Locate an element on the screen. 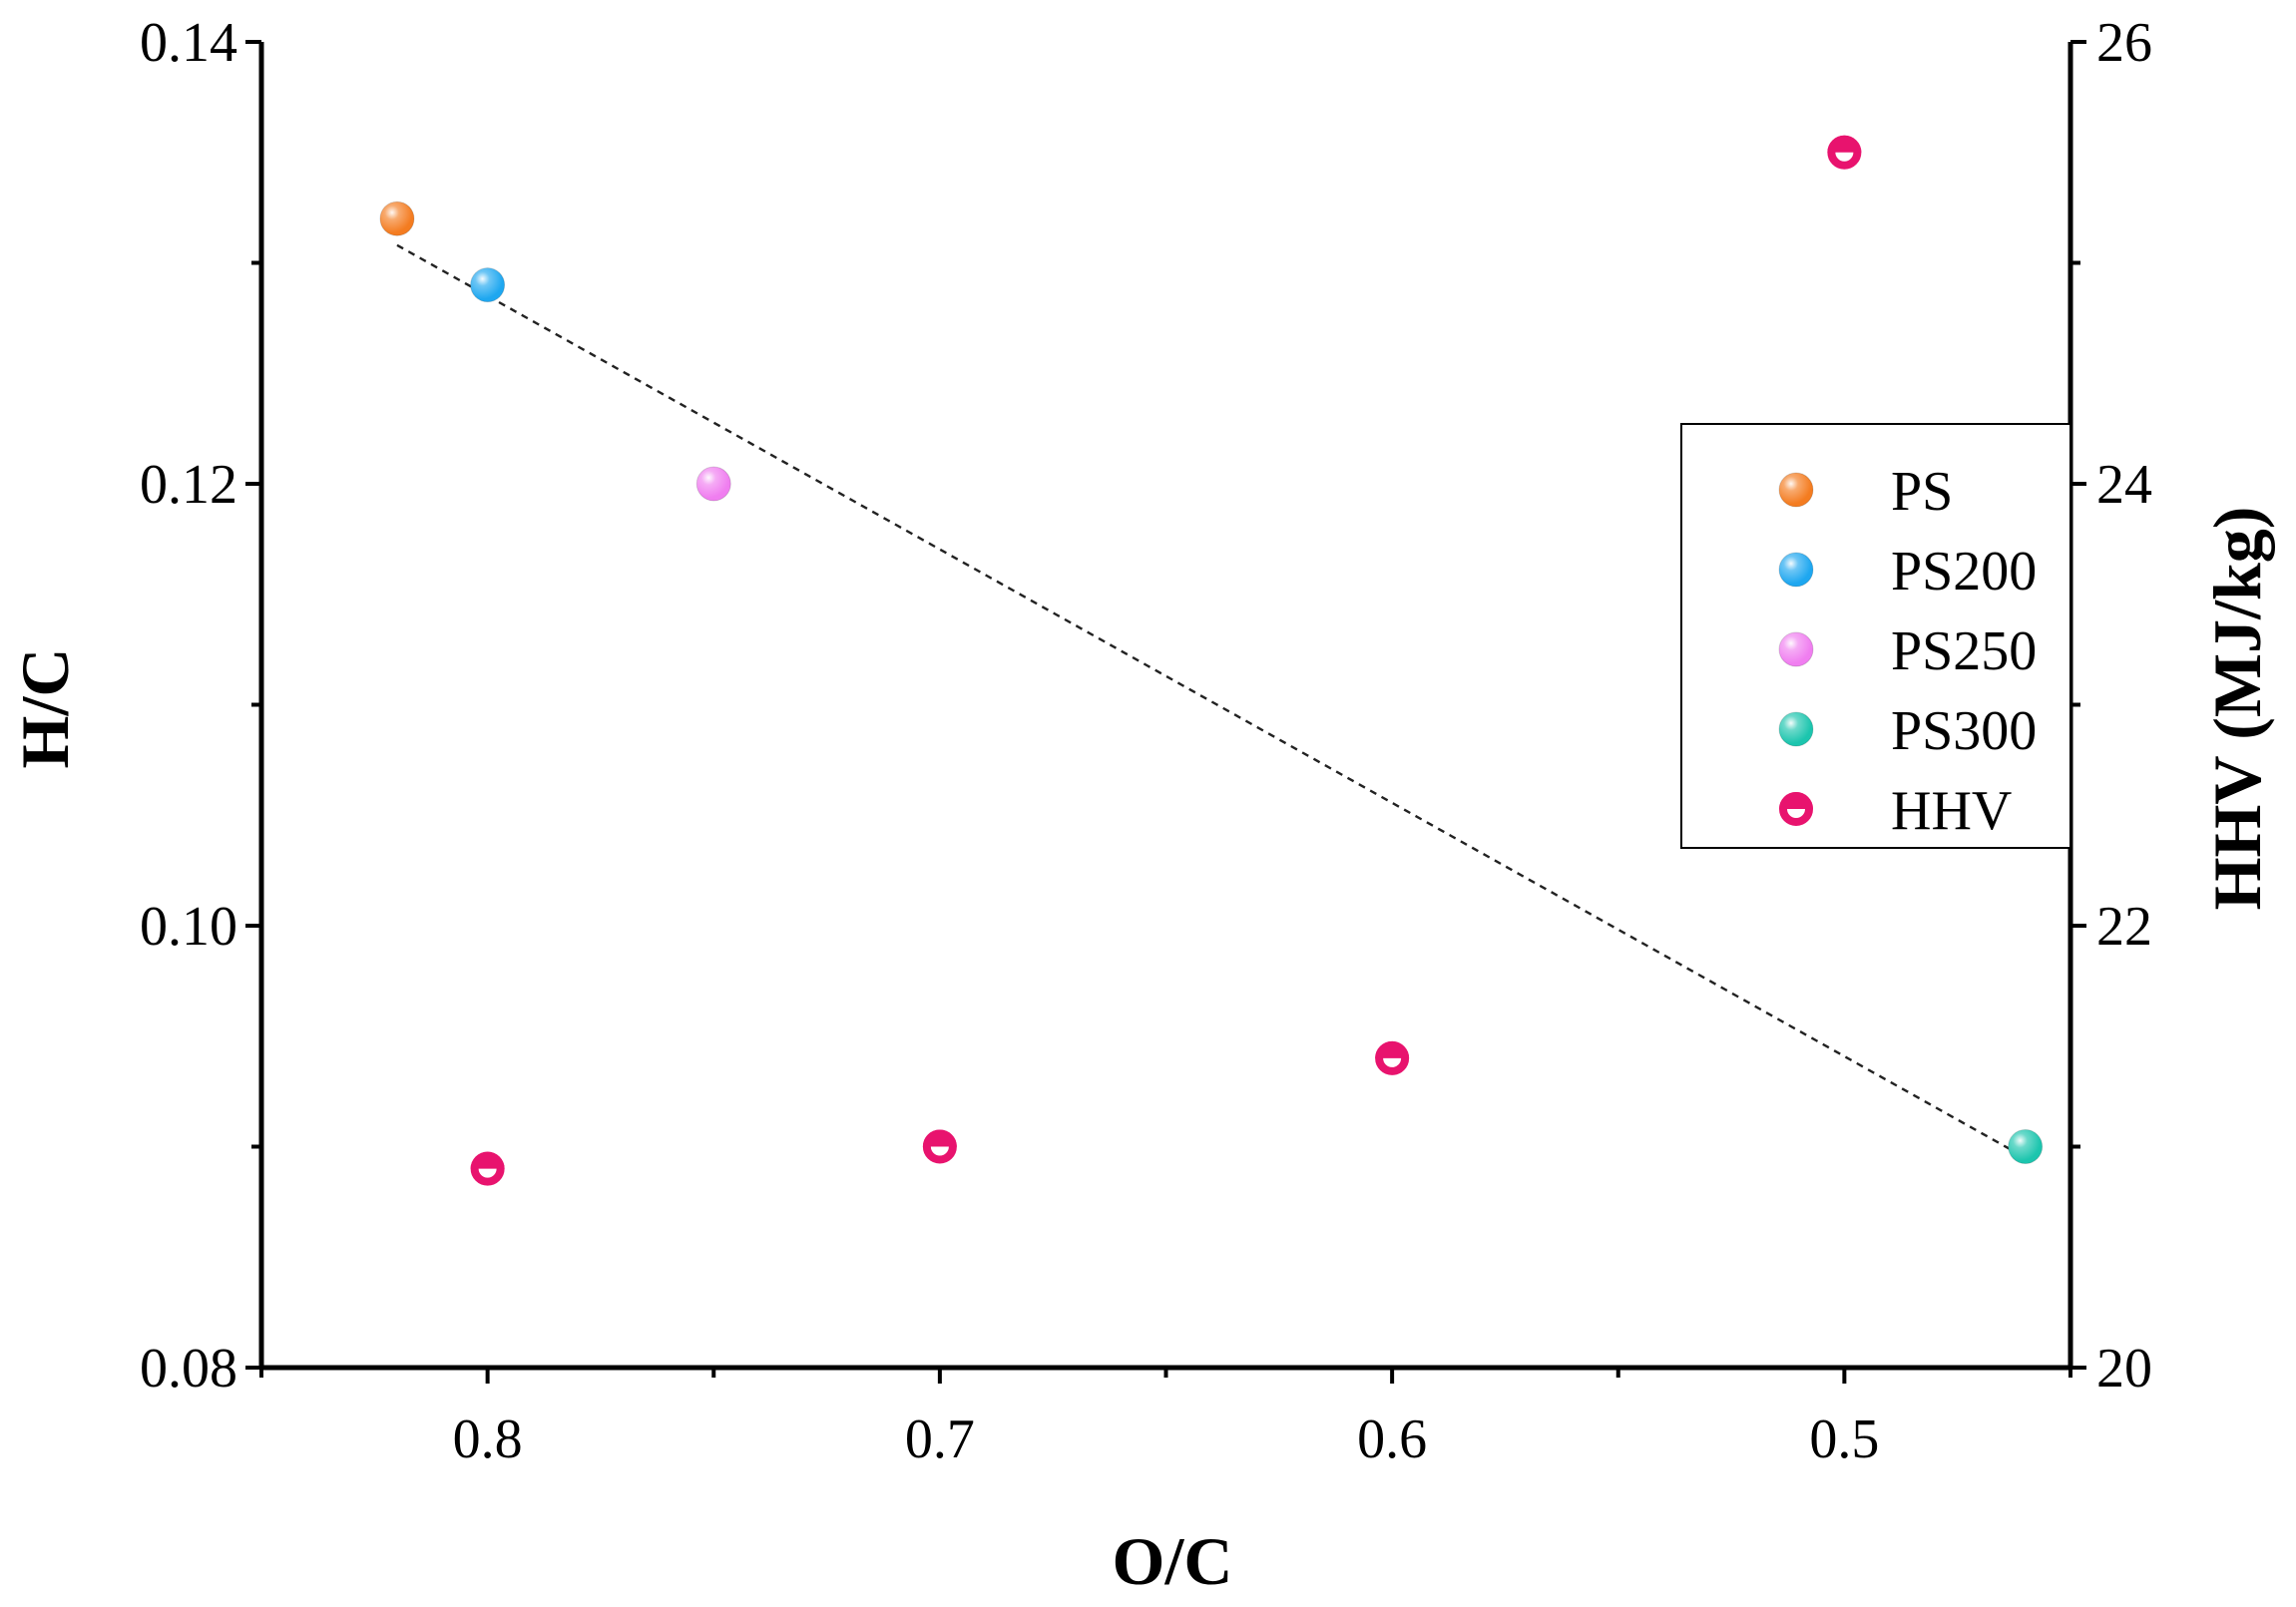  legend-marker-ps is located at coordinates (1796, 490).